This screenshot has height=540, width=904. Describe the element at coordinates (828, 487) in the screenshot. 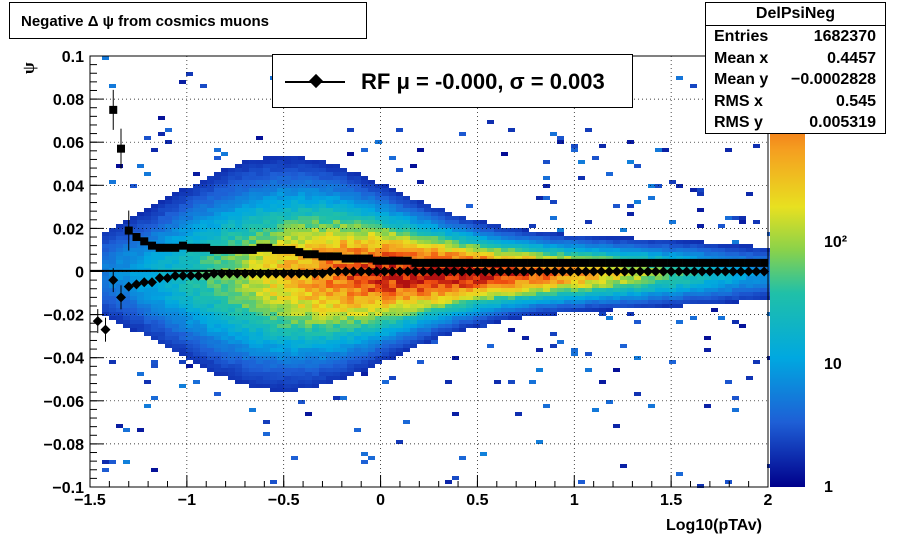

I see `colorbar-label-1: 1` at that location.